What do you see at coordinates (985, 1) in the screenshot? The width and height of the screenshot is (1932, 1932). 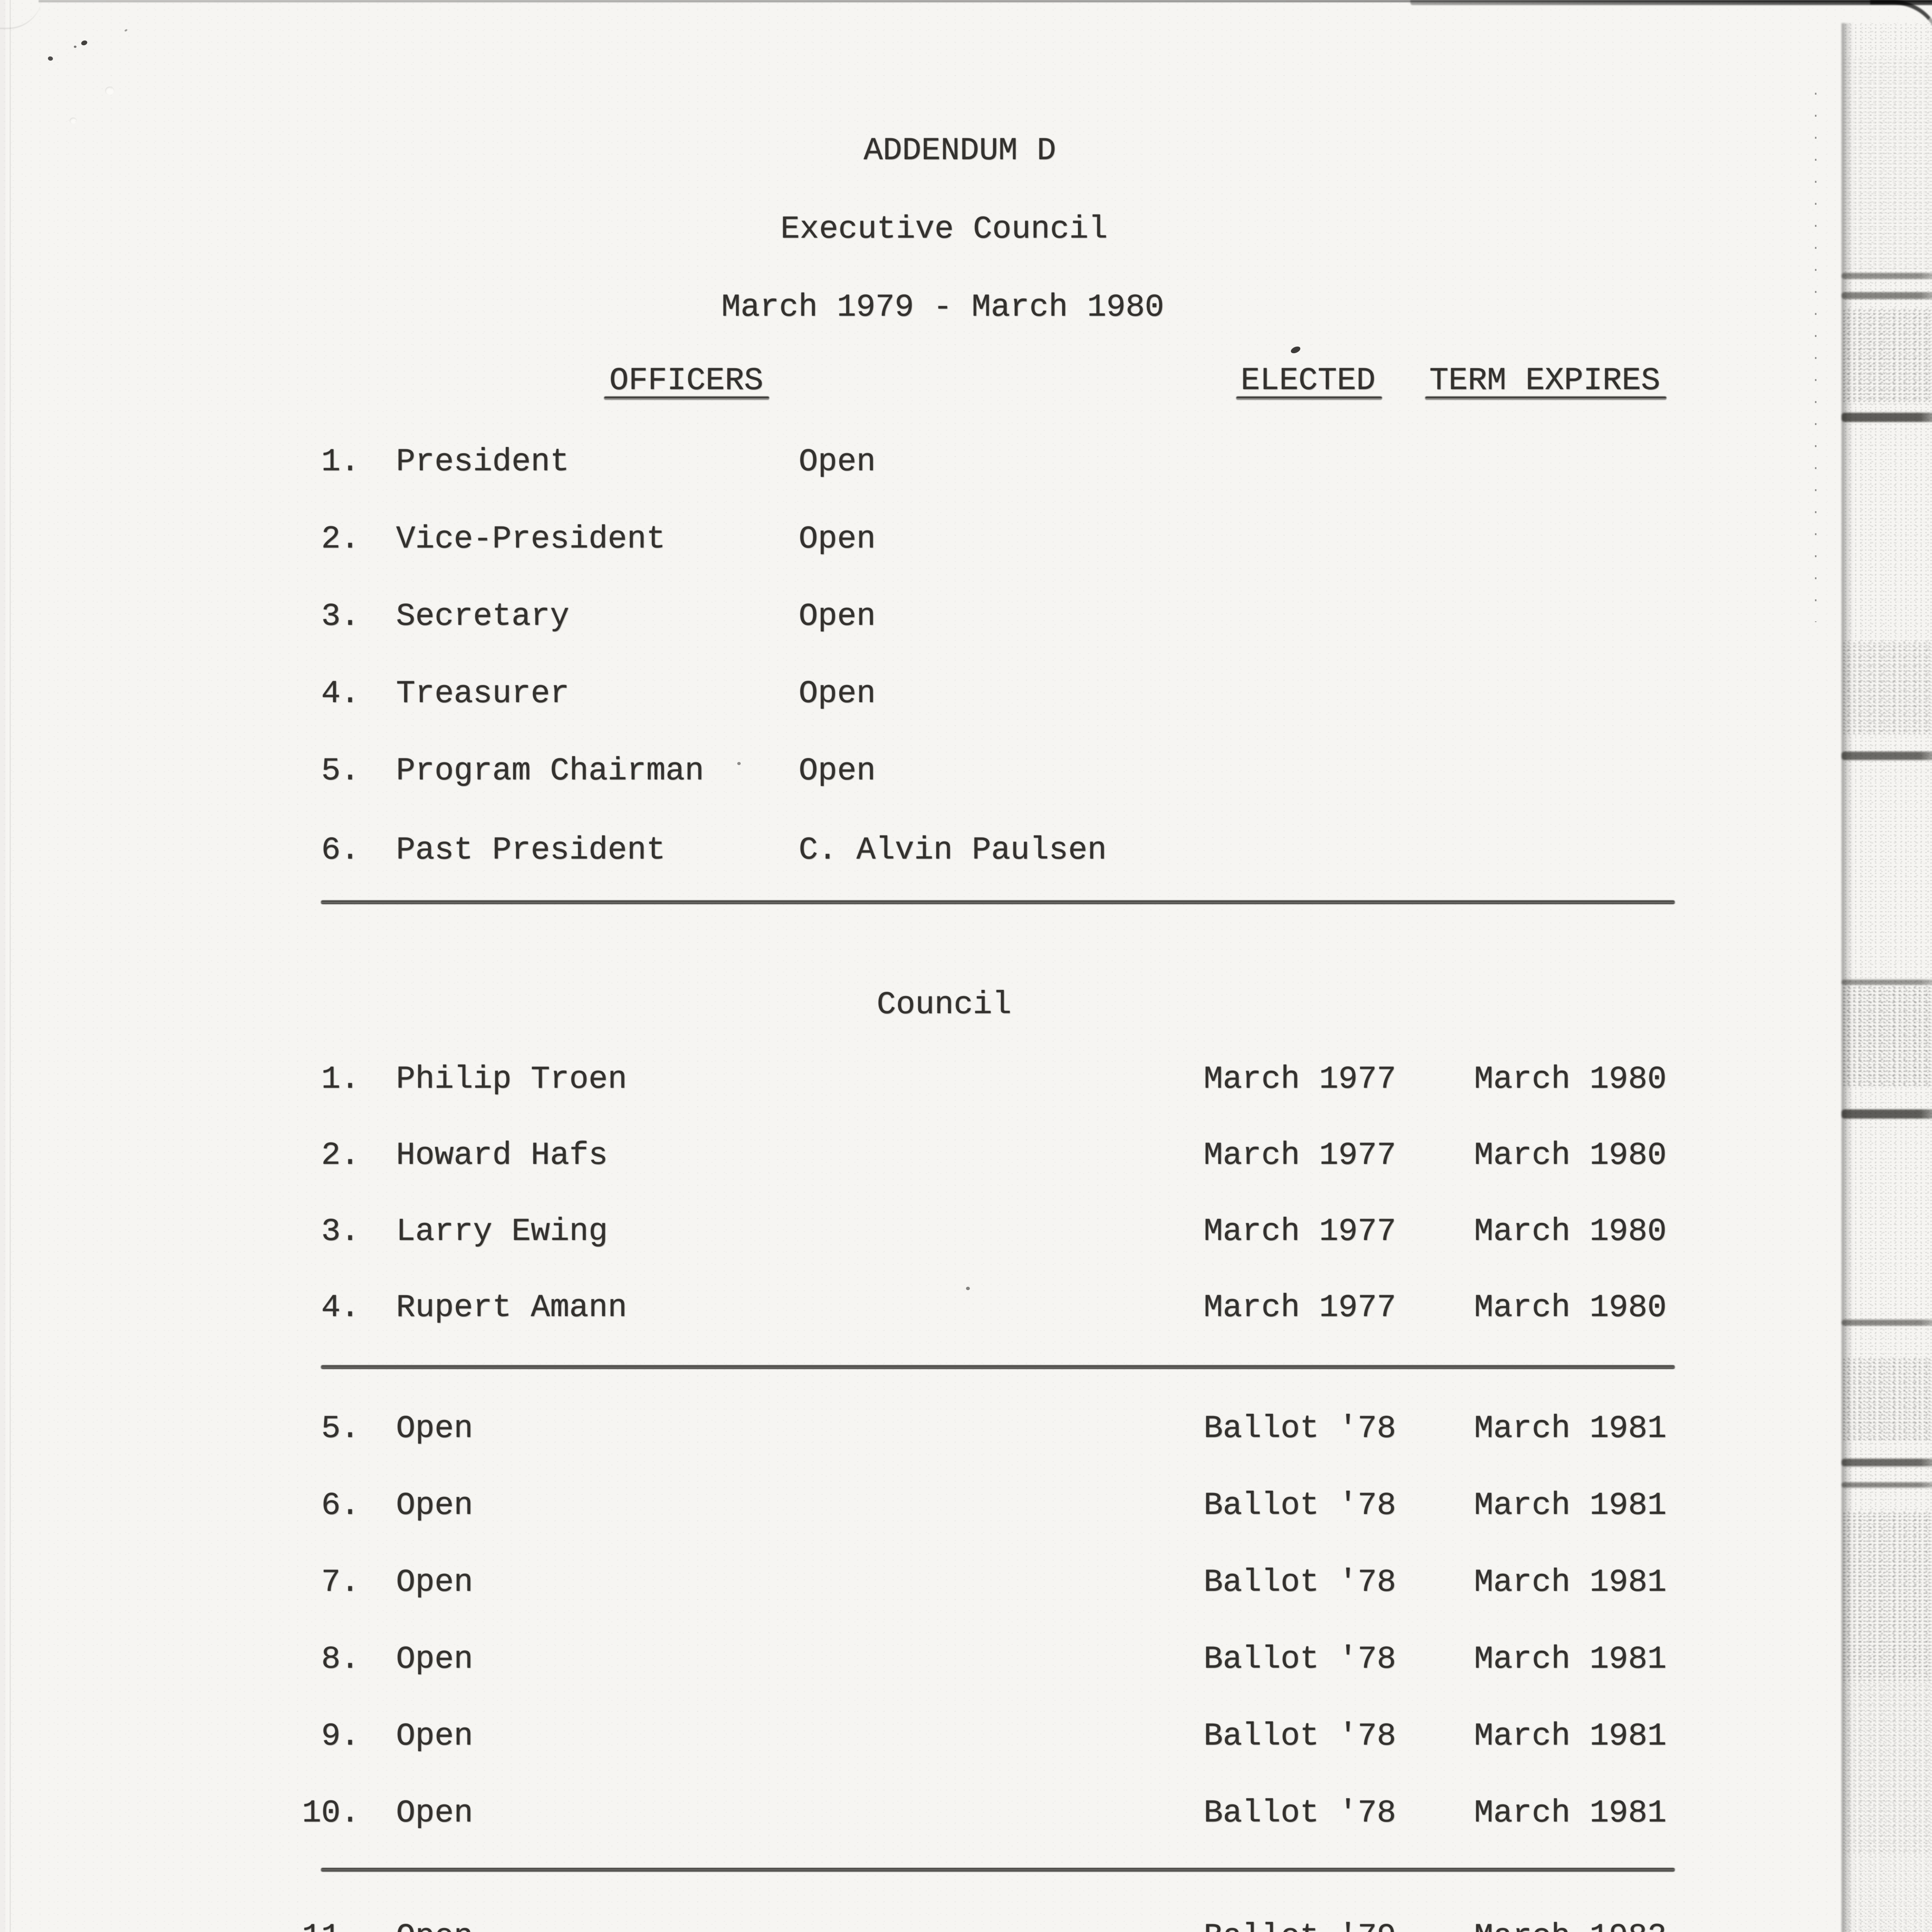 I see `top-scan-edge` at bounding box center [985, 1].